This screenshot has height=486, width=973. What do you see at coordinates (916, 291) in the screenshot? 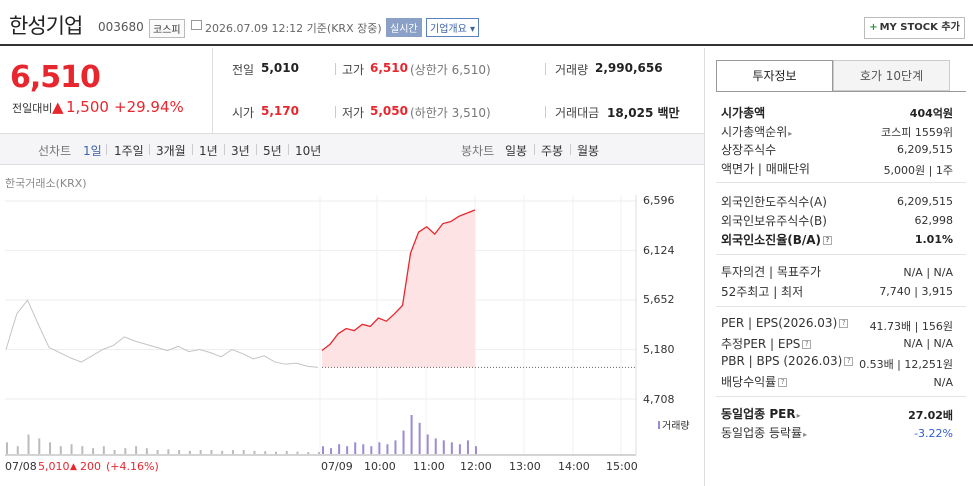
I see `week52-value: 7,740 | 3,915` at bounding box center [916, 291].